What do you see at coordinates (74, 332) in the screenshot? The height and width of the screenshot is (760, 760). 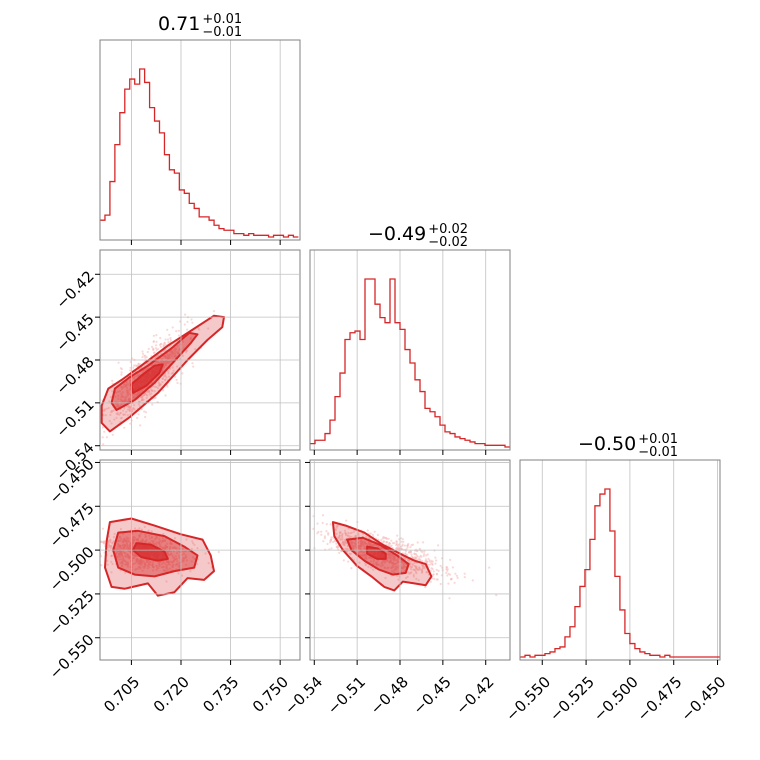 I see `y-tick-label: −0.45` at bounding box center [74, 332].